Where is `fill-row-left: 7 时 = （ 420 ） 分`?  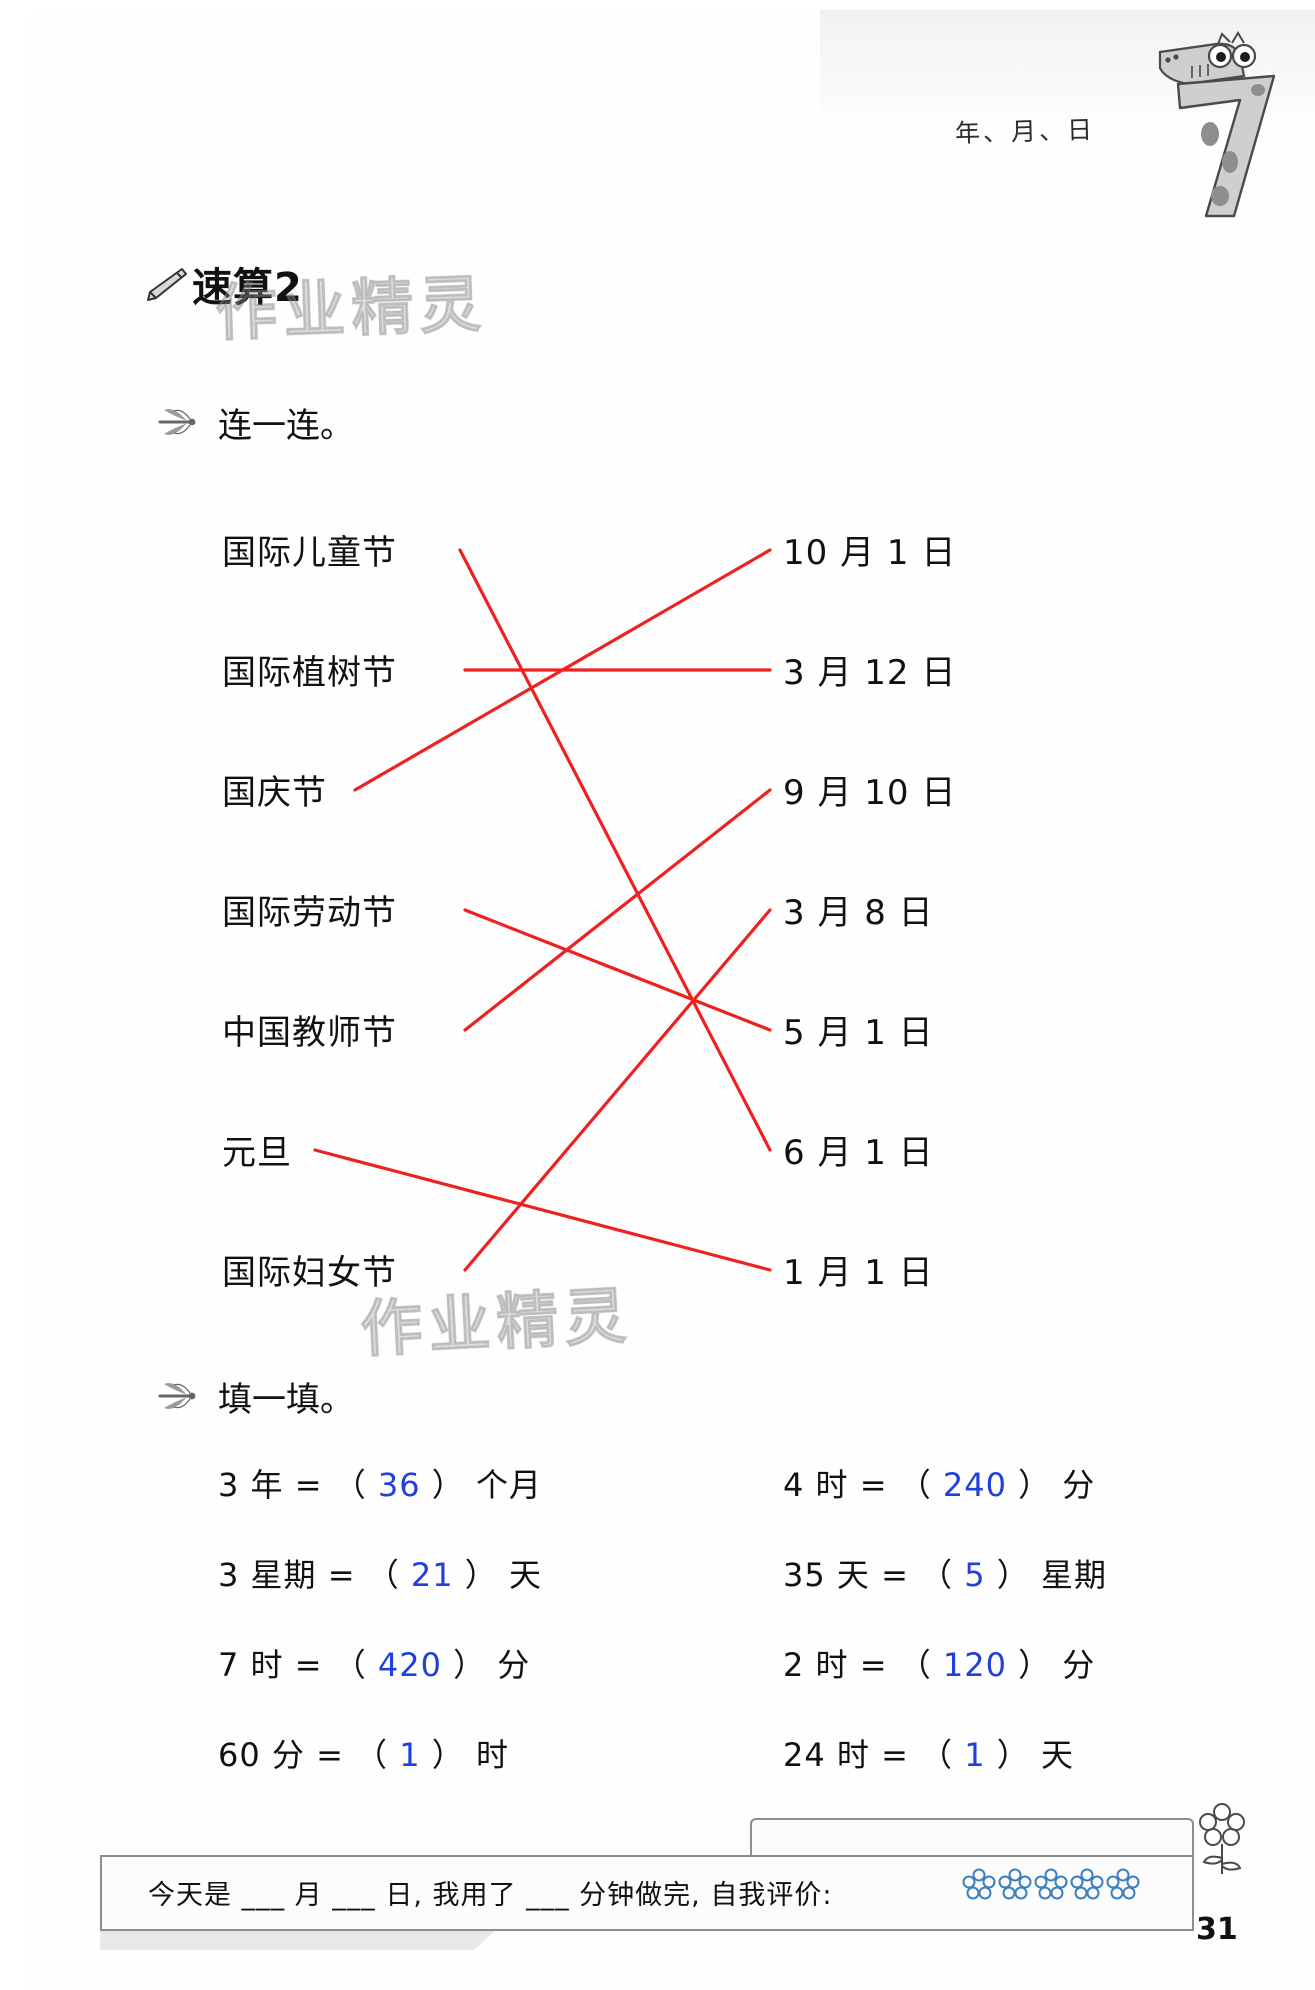 fill-row-left: 7 时 = （ 420 ） 分 is located at coordinates (374, 1663).